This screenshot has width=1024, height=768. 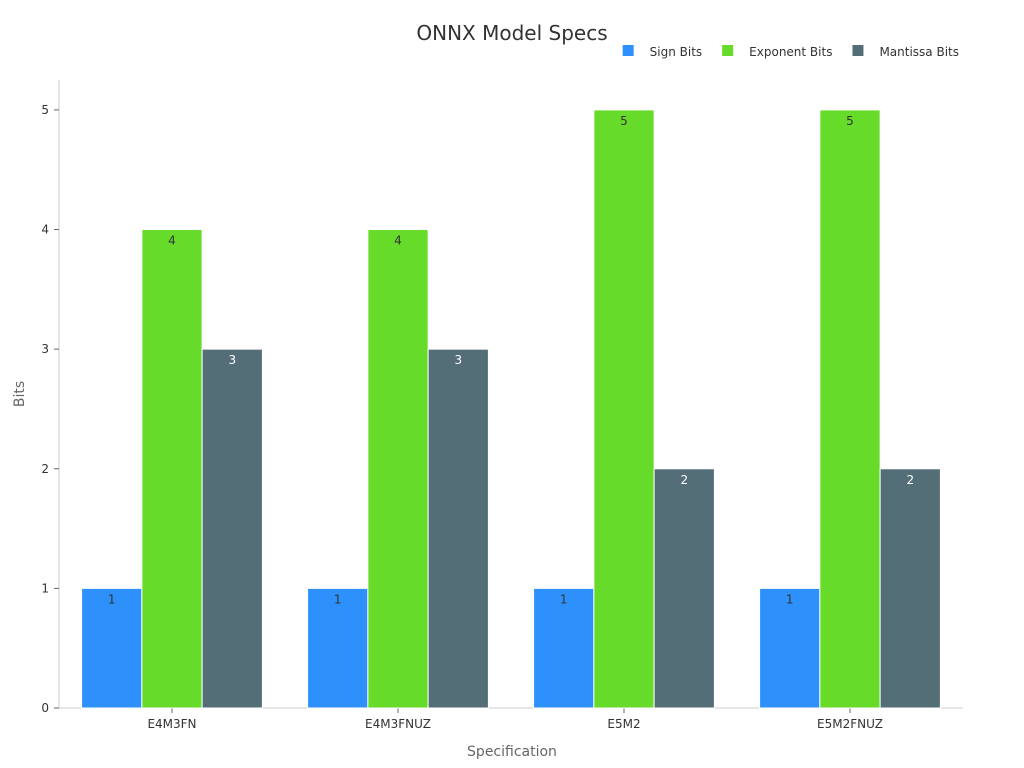 What do you see at coordinates (511, 33) in the screenshot?
I see `chart-title: ONNX Model Specs` at bounding box center [511, 33].